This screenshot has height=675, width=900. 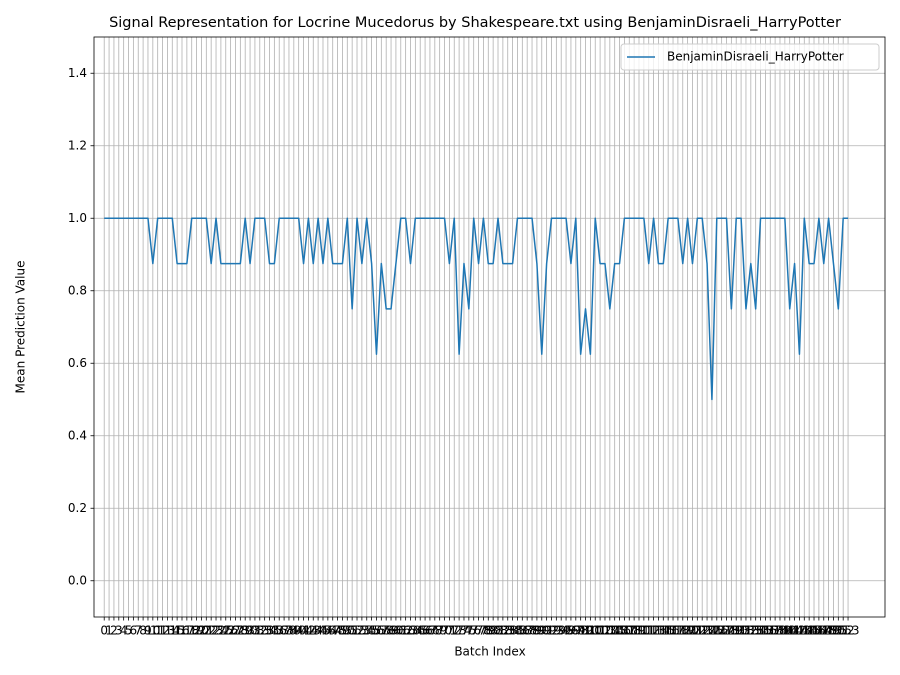 What do you see at coordinates (424, 631) in the screenshot?
I see `x-tick-label: 66` at bounding box center [424, 631].